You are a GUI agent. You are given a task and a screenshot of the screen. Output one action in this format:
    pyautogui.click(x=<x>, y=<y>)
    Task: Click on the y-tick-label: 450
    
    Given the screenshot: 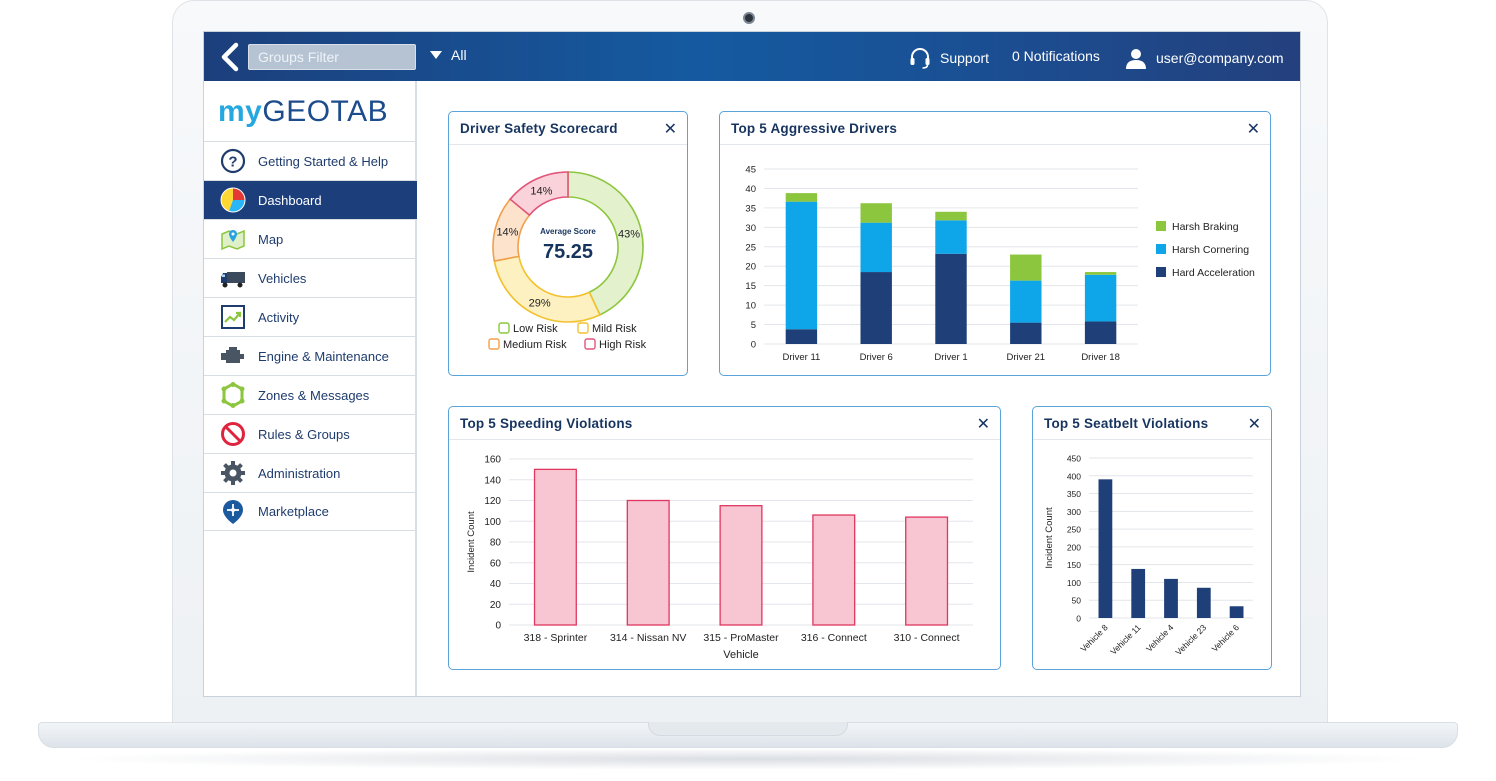 What is the action you would take?
    pyautogui.click(x=1074, y=459)
    